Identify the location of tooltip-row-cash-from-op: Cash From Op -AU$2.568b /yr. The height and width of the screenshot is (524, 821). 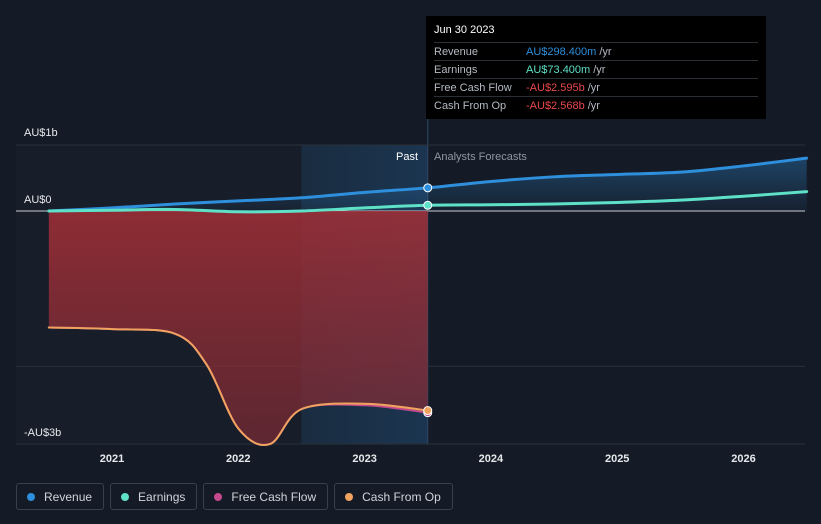
(596, 105).